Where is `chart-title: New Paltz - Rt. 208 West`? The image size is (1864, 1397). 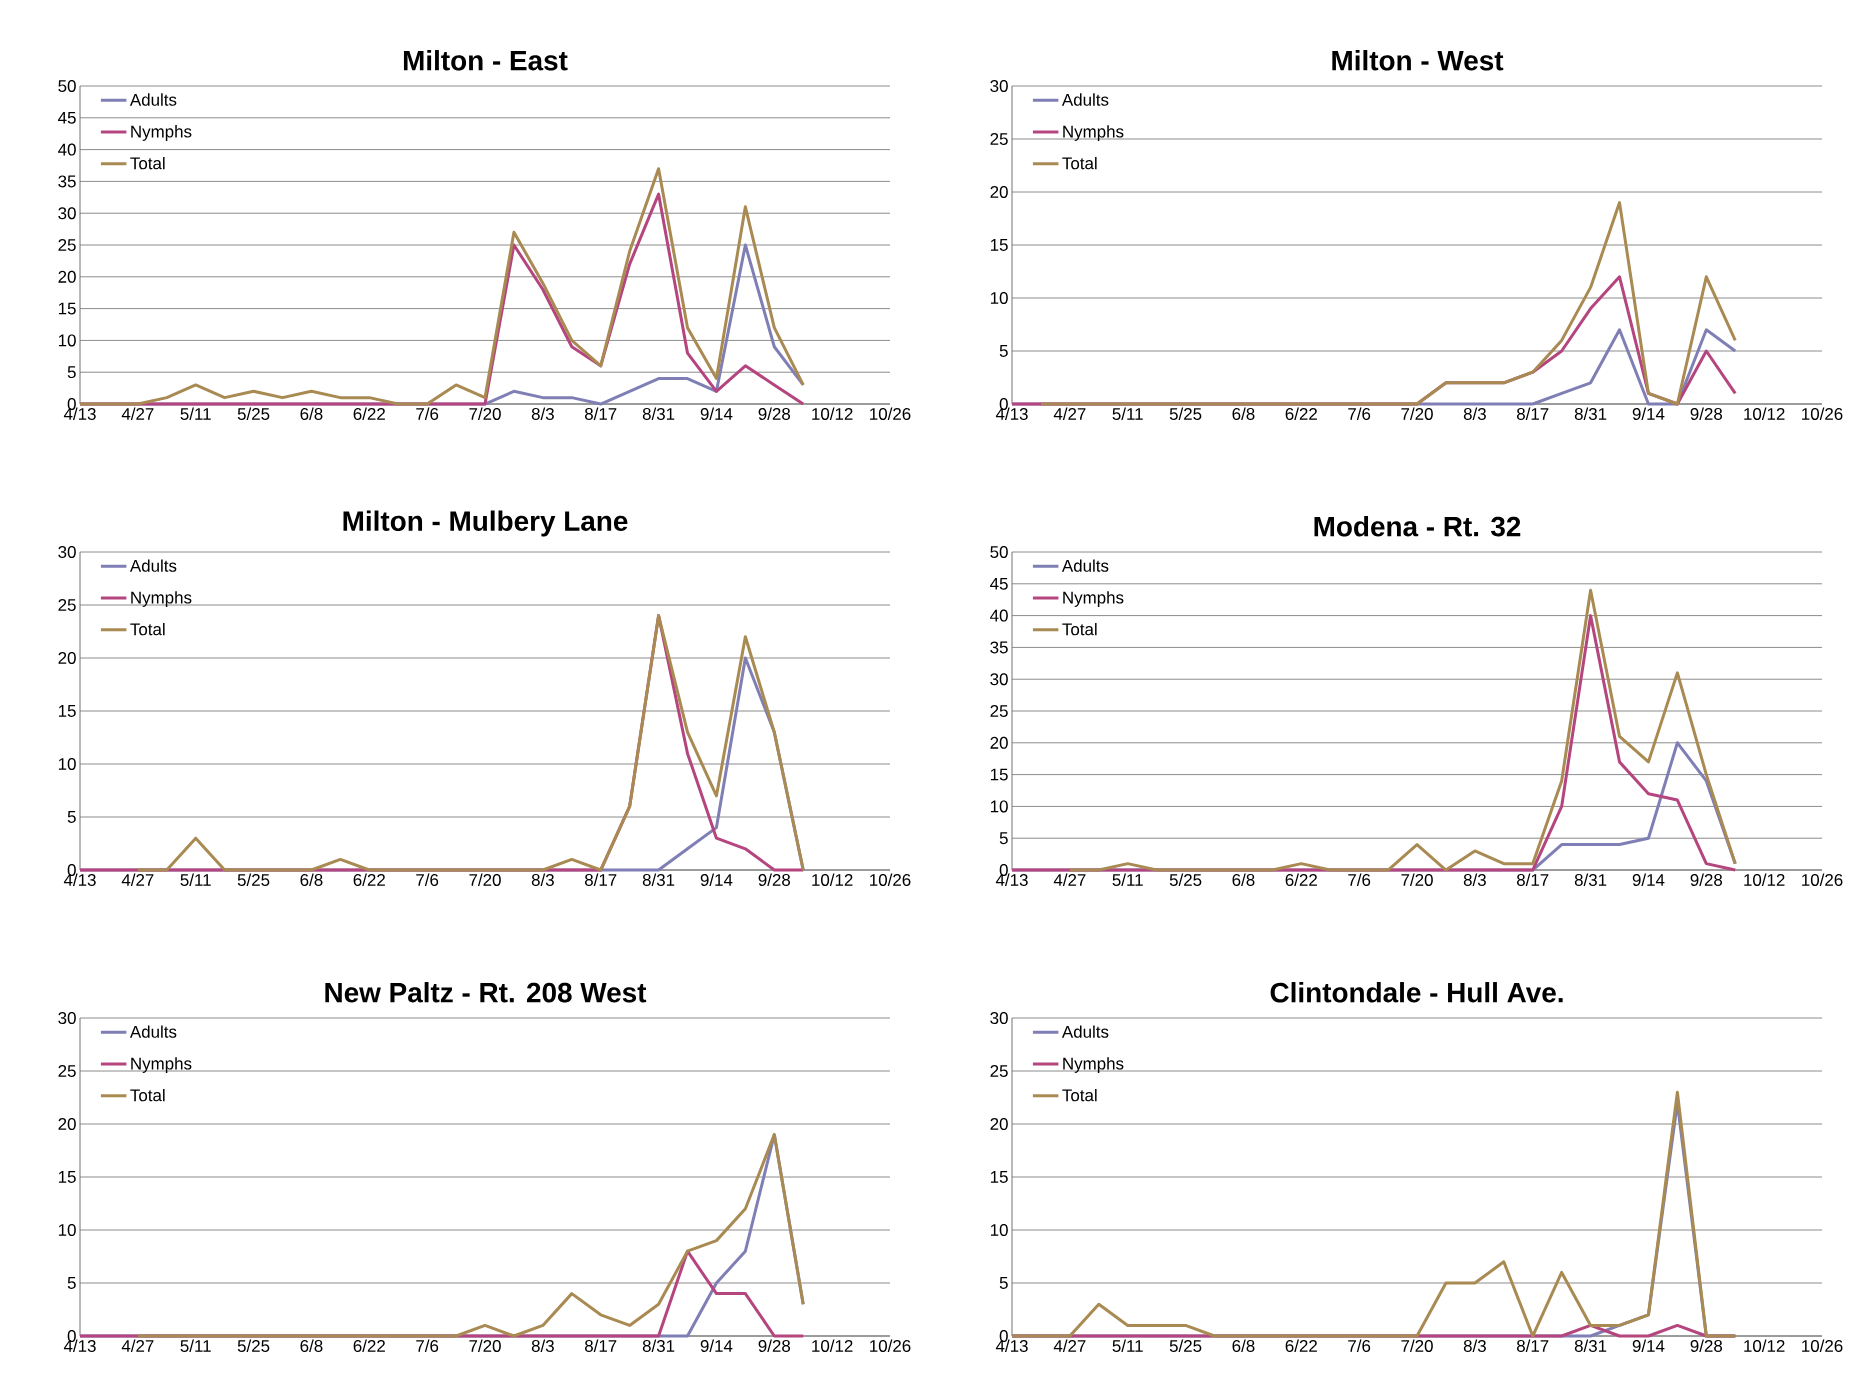
chart-title: New Paltz - Rt. 208 West is located at coordinates (486, 992).